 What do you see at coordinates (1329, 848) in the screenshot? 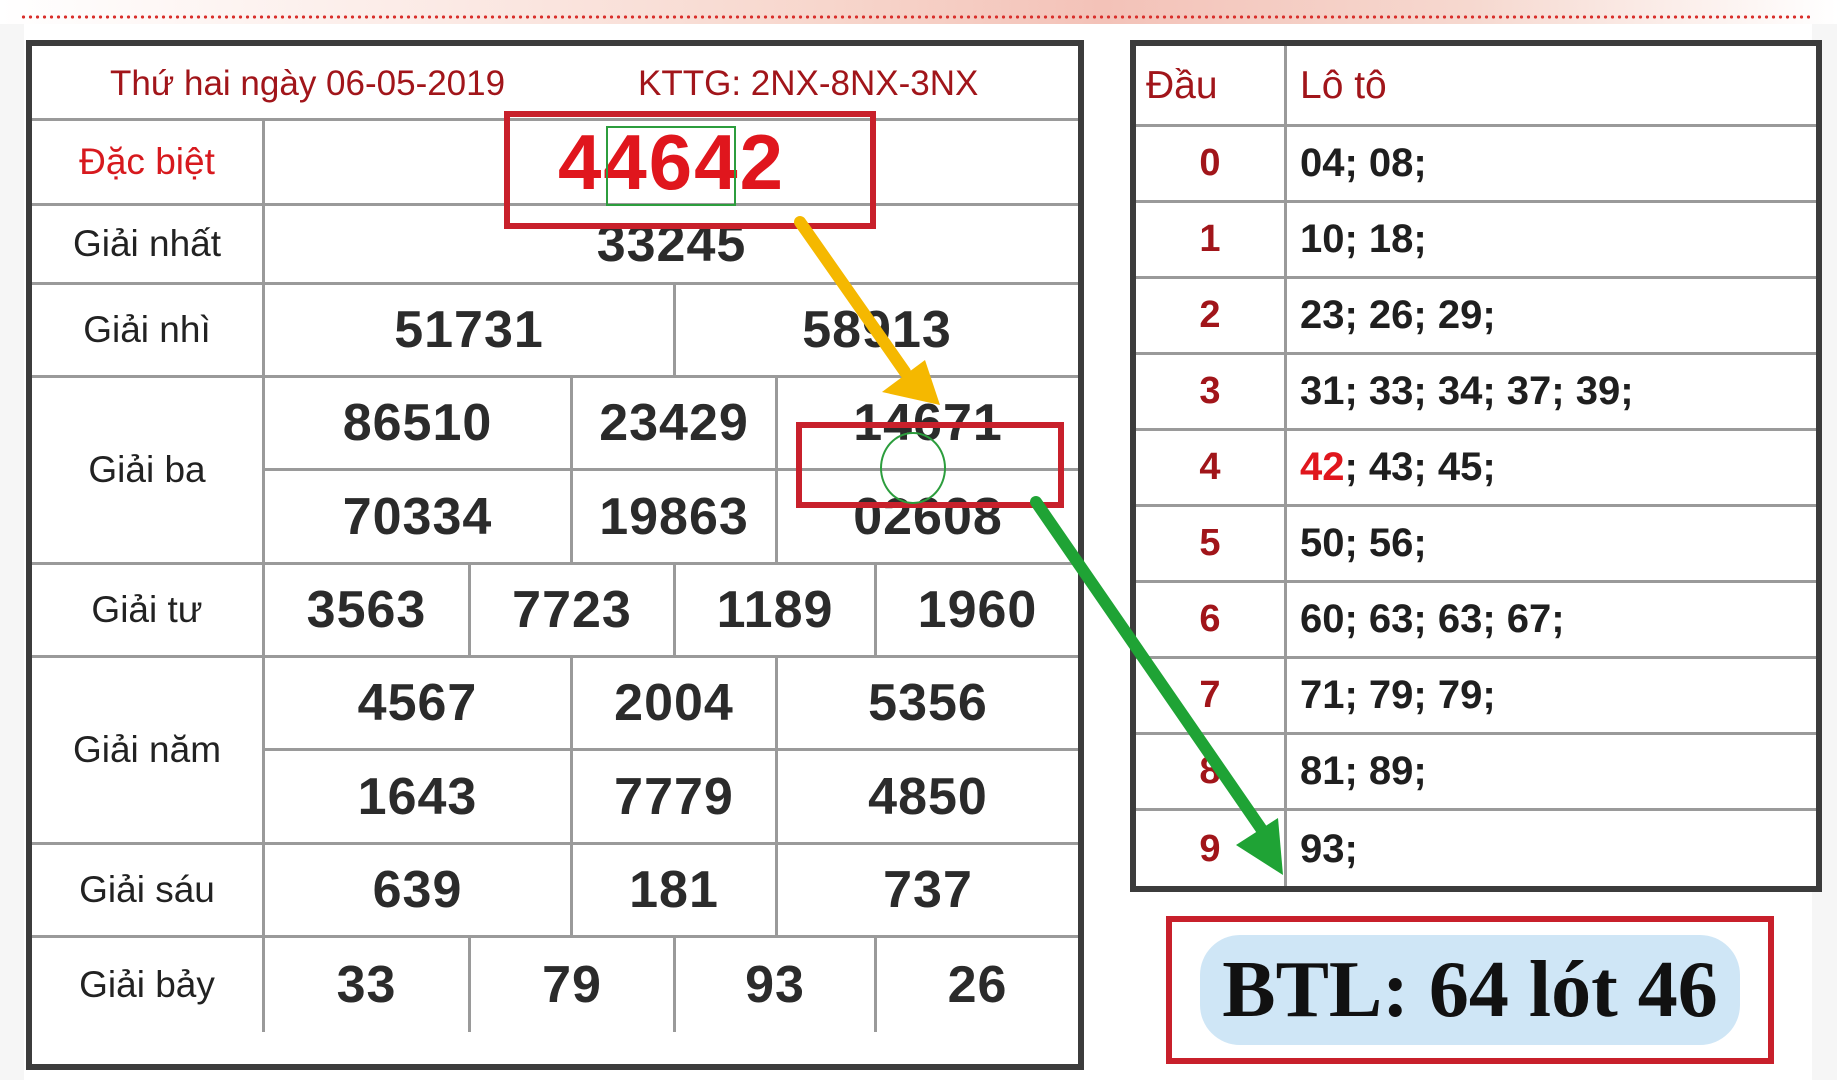
I see `loto-values: 93;` at bounding box center [1329, 848].